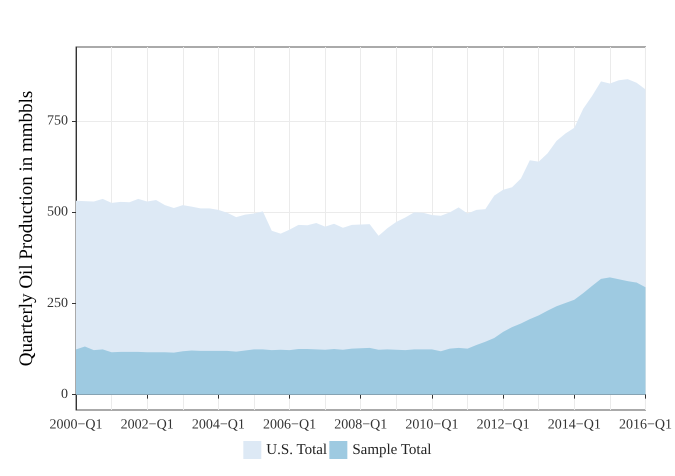 The height and width of the screenshot is (476, 675). Describe the element at coordinates (361, 425) in the screenshot. I see `x-tick-label: 2008−Q1` at that location.